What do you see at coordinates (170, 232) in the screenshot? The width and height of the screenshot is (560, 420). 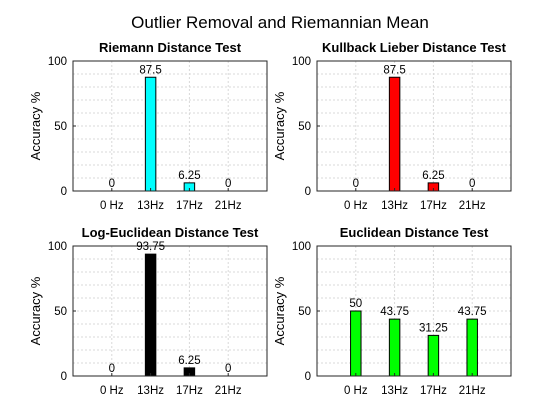 I see `subplot-title: Log-Euclidean Distance Test` at bounding box center [170, 232].